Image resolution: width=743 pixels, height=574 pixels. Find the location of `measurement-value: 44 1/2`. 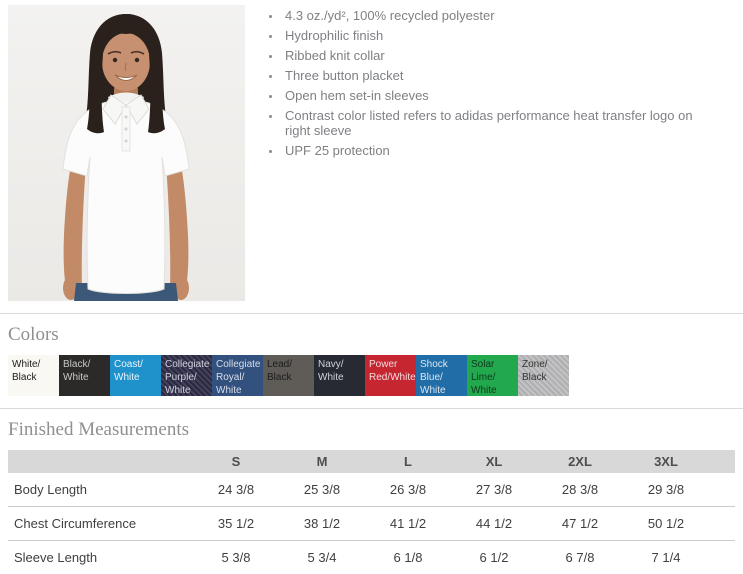

measurement-value: 44 1/2 is located at coordinates (494, 524).